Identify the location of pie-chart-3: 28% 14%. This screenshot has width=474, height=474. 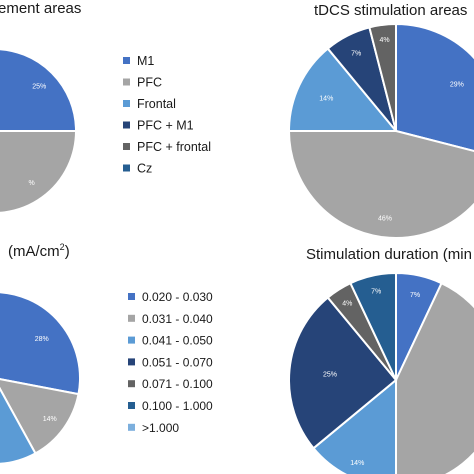
(40, 378).